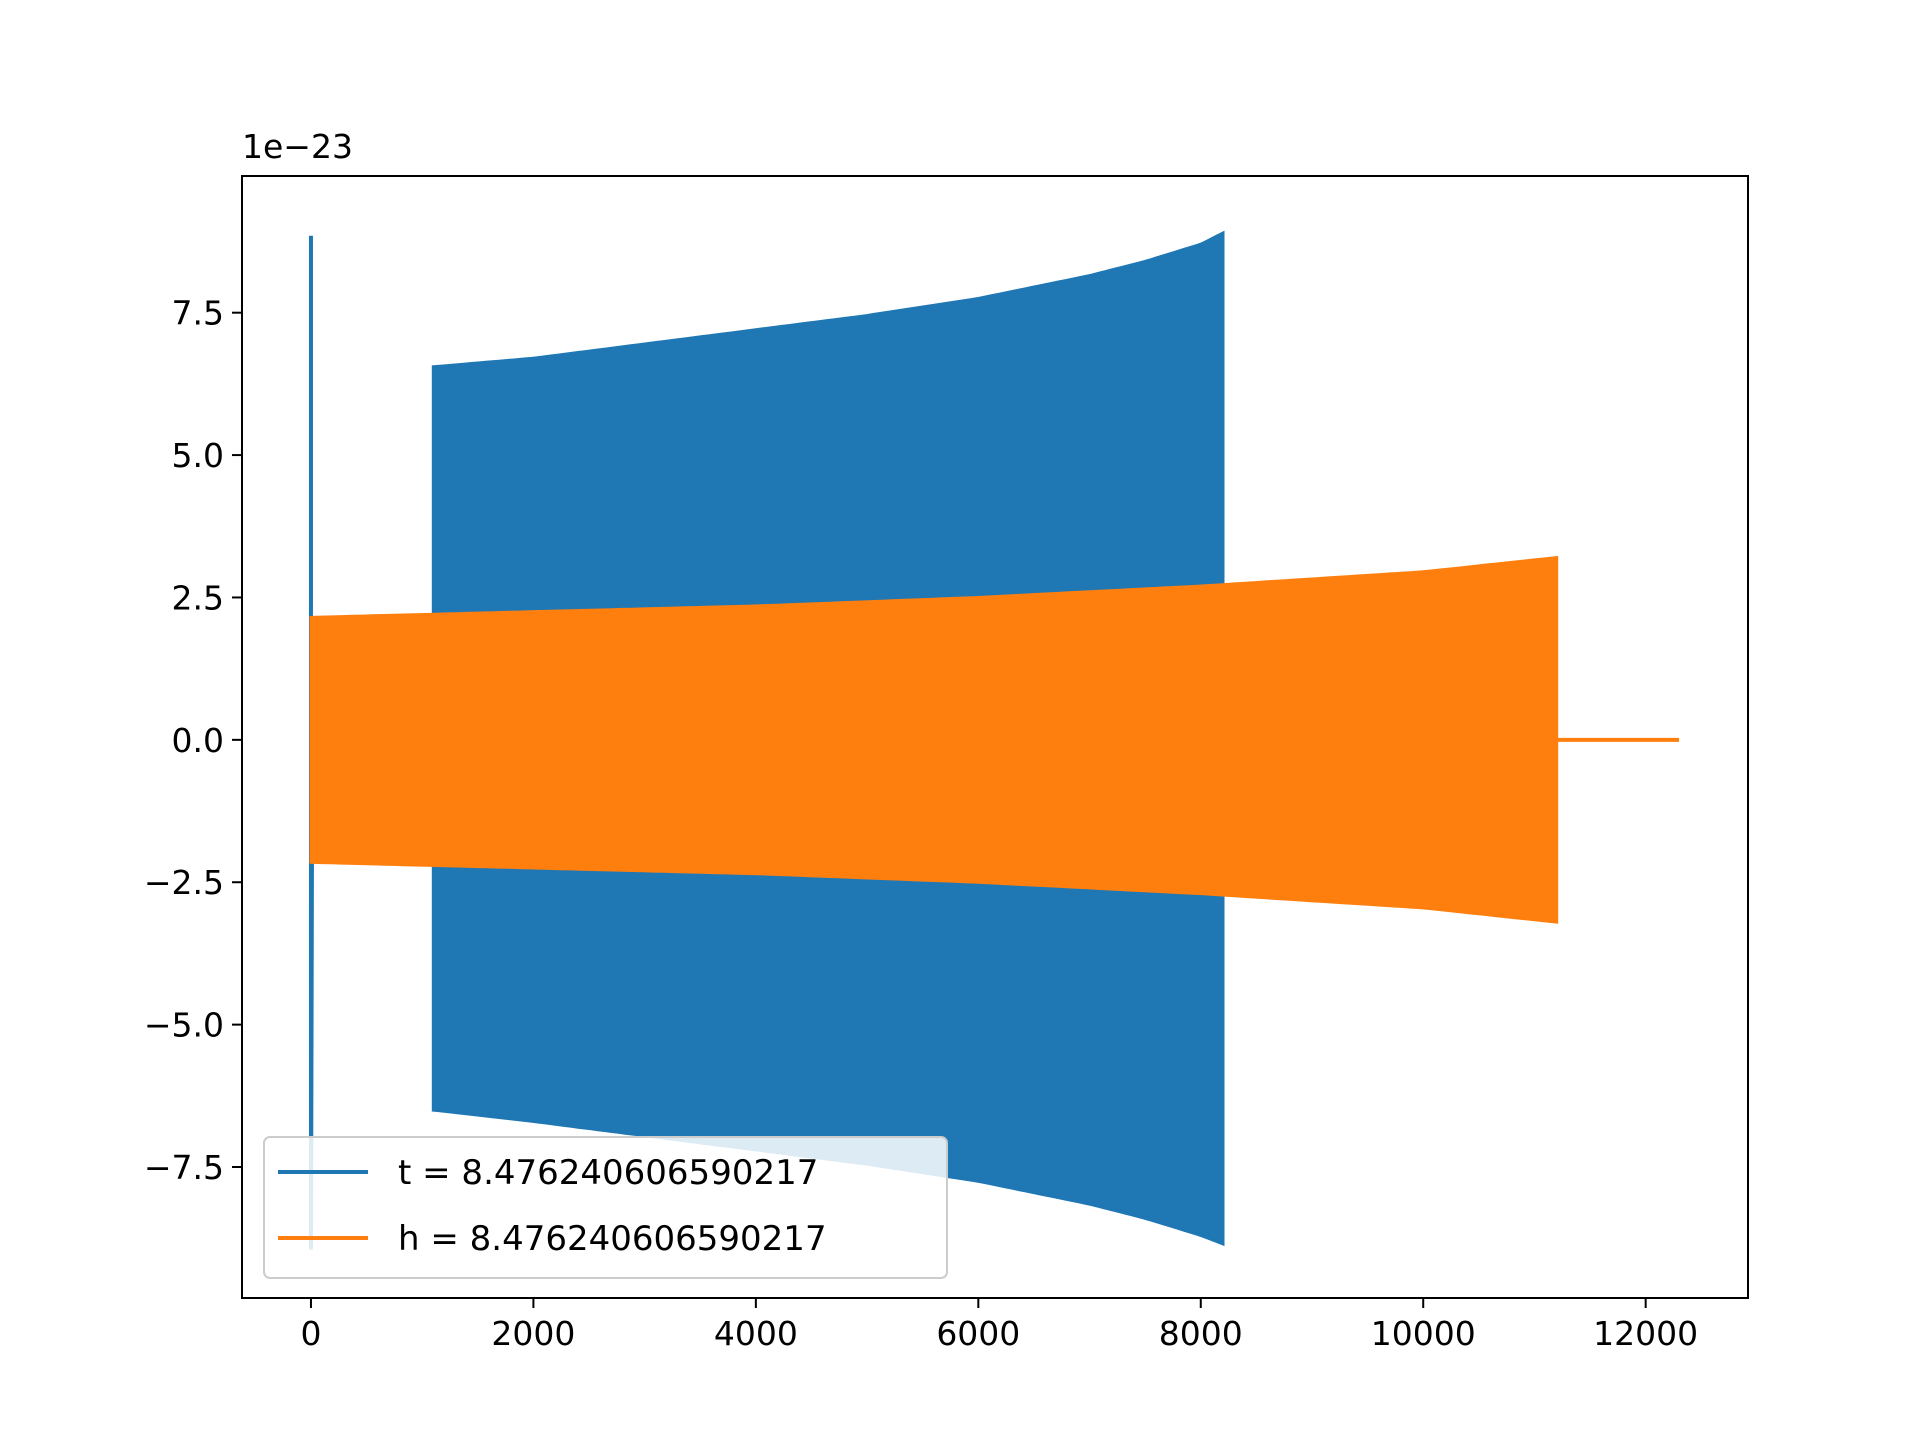  I want to click on x-tick-label: 12000, so click(1645, 1333).